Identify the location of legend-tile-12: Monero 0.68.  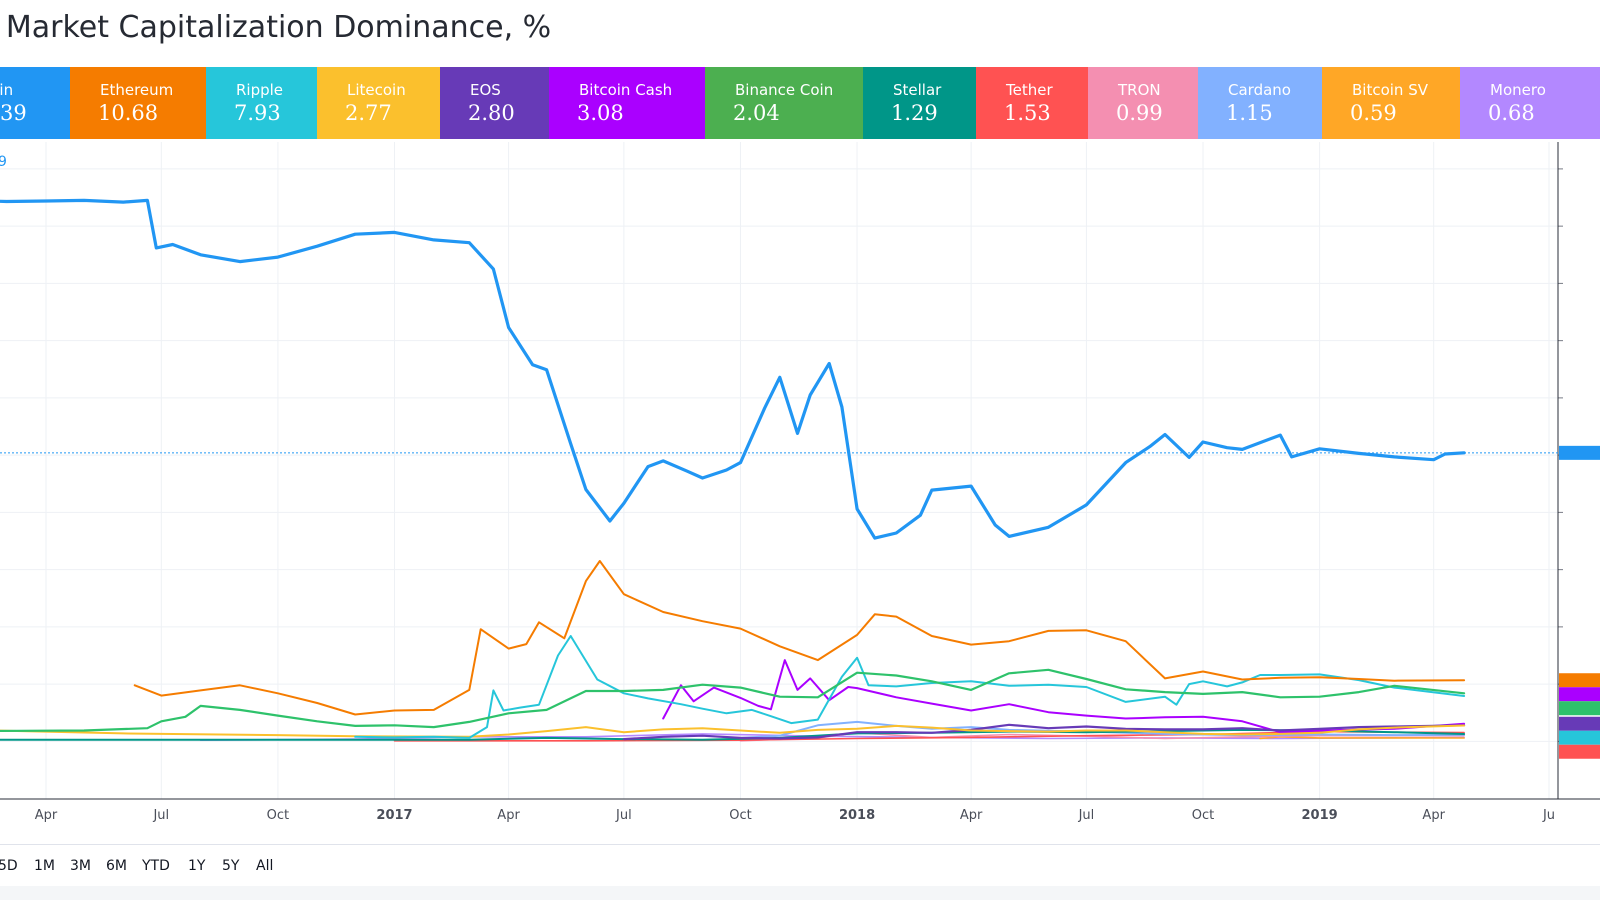
(1530, 103).